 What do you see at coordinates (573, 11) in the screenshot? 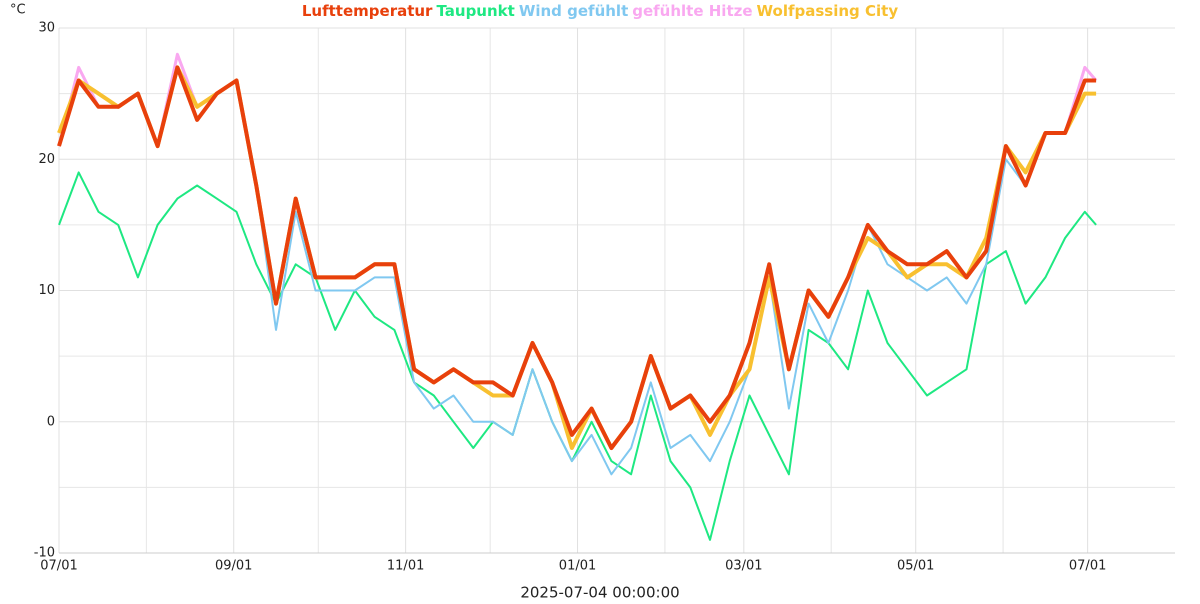
I see `legend-item: Wind gefühlt` at bounding box center [573, 11].